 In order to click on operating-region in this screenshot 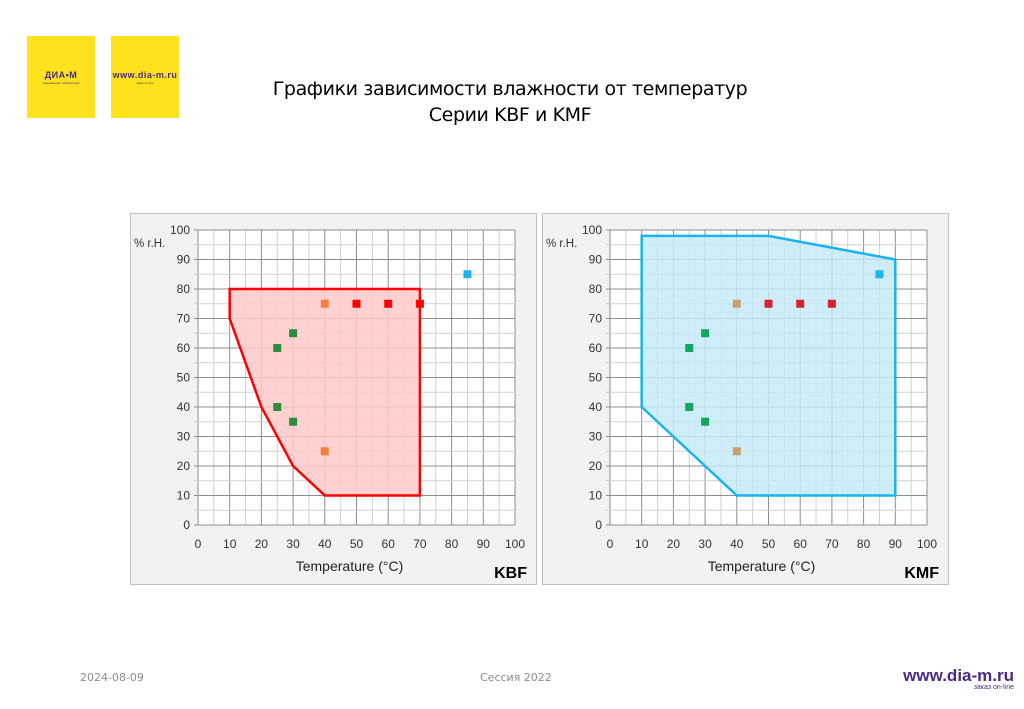, I will do `click(325, 392)`.